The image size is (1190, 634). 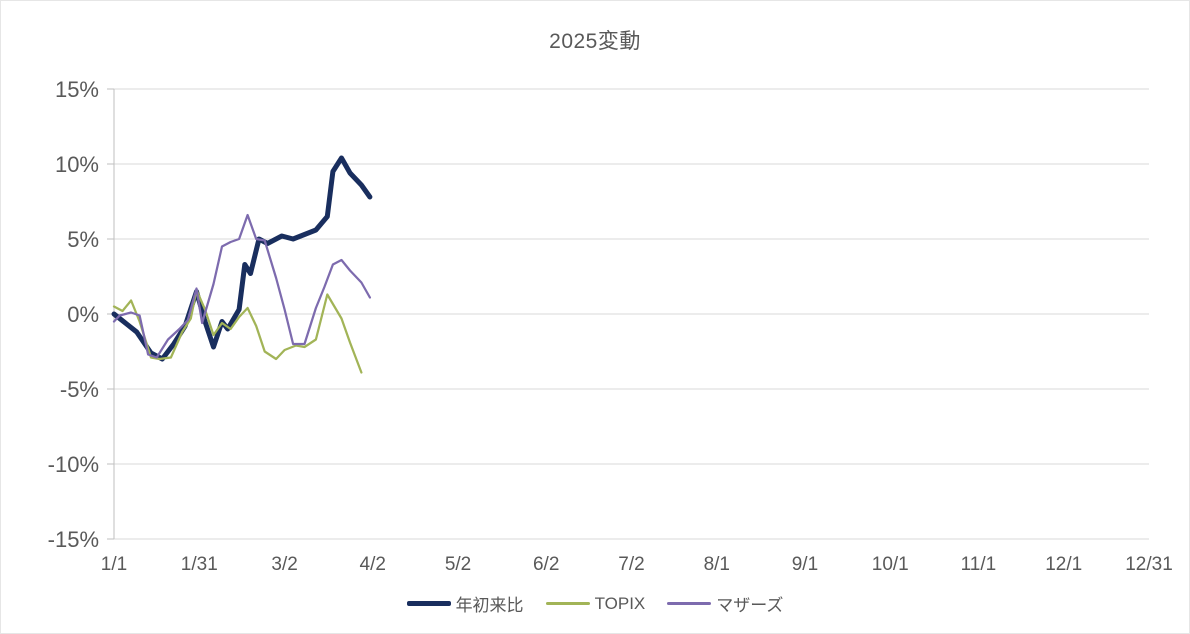 I want to click on x-axis-label-9/1: 9/1, so click(x=805, y=564).